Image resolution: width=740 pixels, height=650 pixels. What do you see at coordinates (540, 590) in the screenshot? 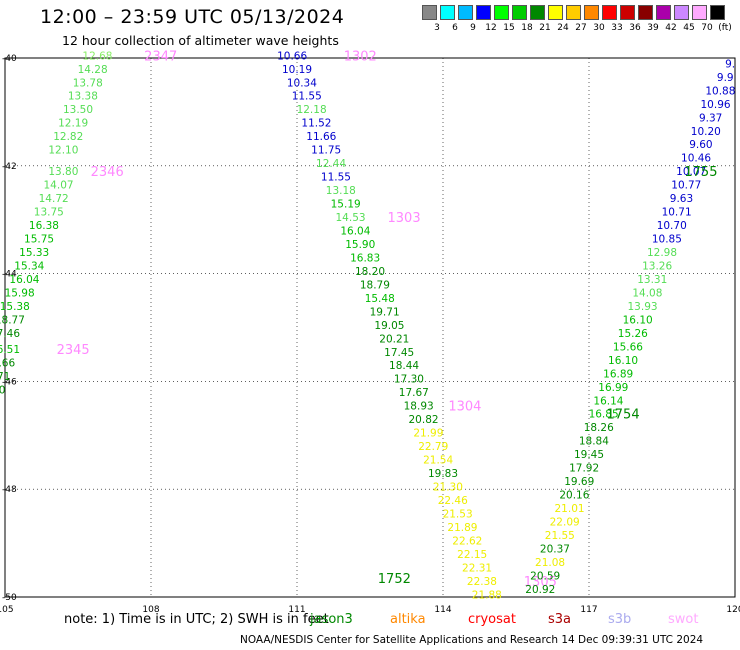
I see `wave-height-value: 20.92` at bounding box center [540, 590].